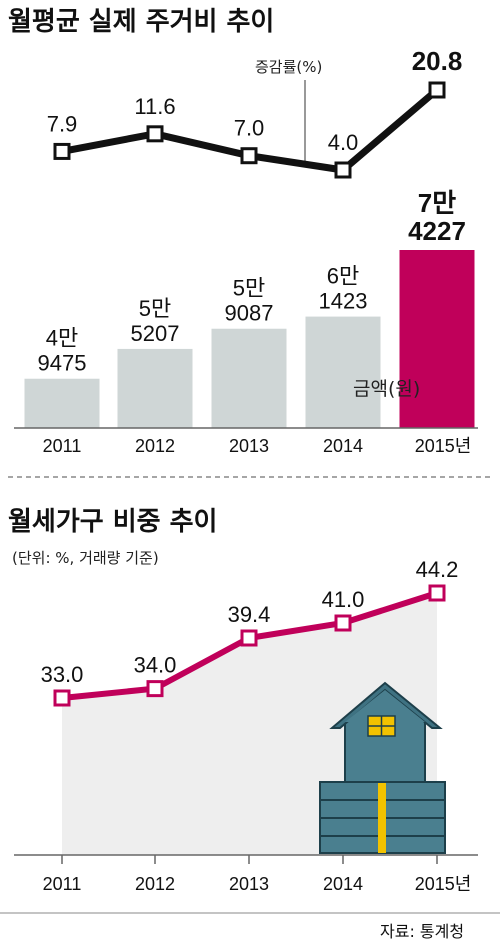 The height and width of the screenshot is (944, 500). Describe the element at coordinates (422, 931) in the screenshot. I see `source-note: 자료: 통계청` at that location.